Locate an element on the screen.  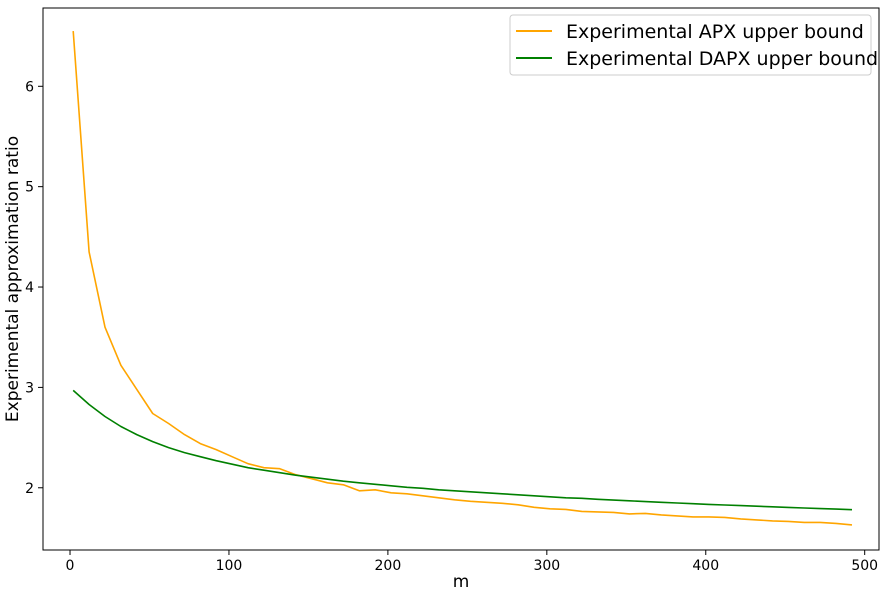
y-tick-label: 3 is located at coordinates (29, 388).